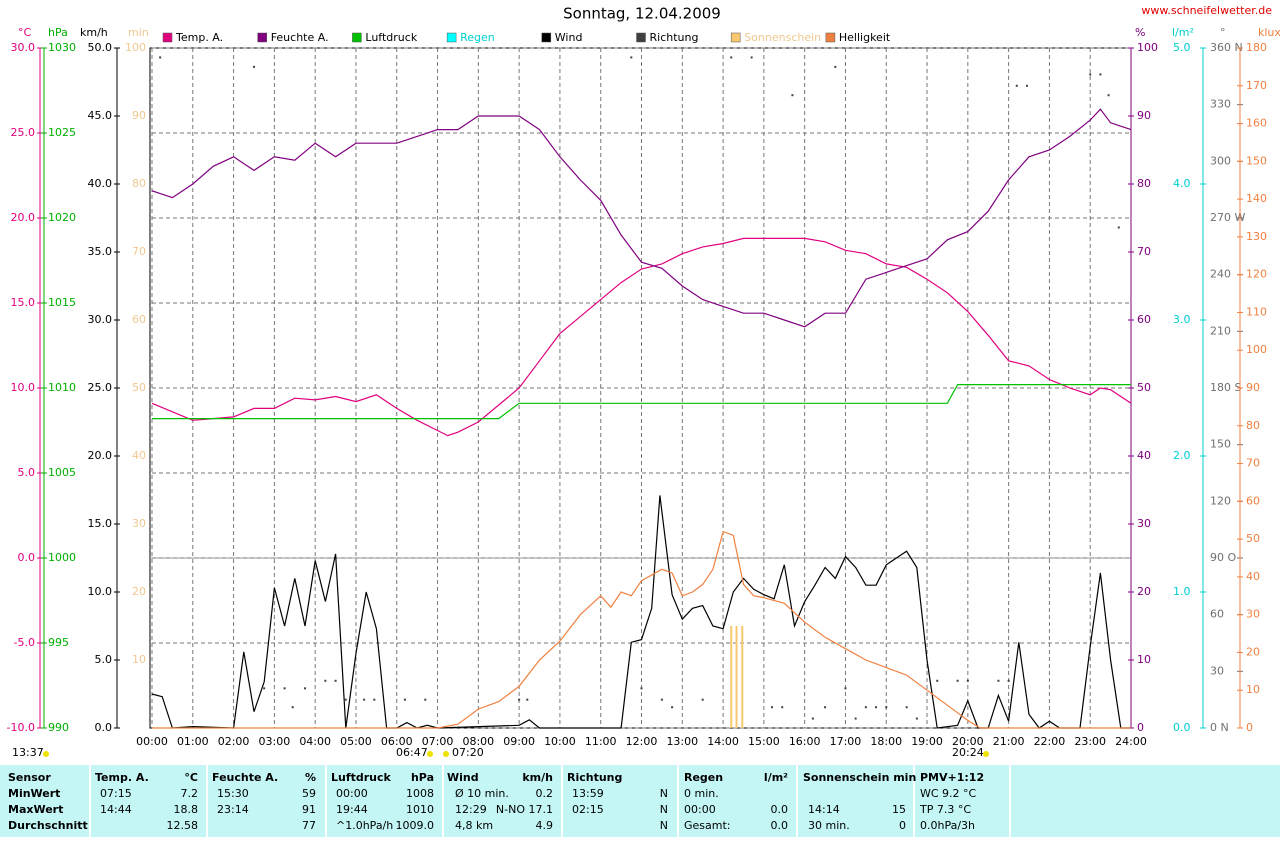 The width and height of the screenshot is (1280, 841). What do you see at coordinates (191, 777) in the screenshot?
I see `table-header: °C` at bounding box center [191, 777].